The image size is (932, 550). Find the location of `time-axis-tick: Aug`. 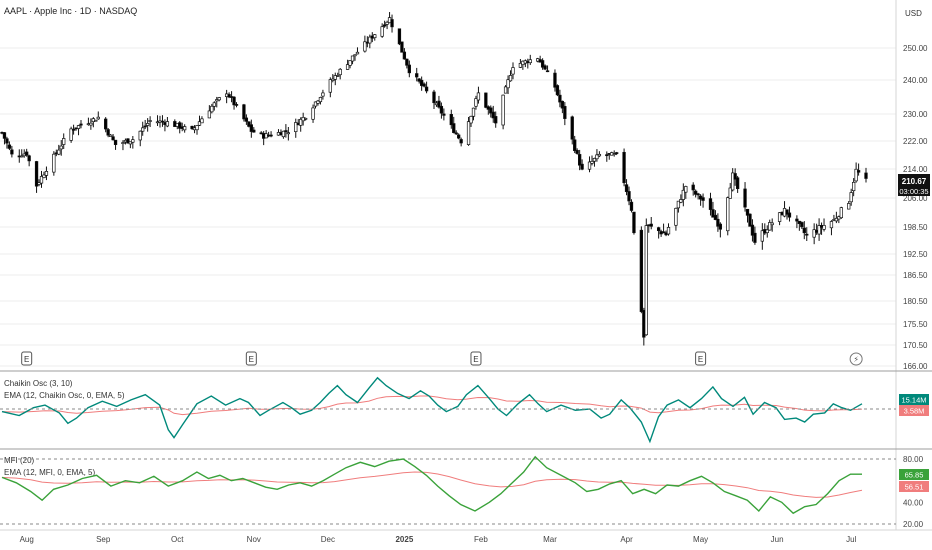

time-axis-tick: Aug is located at coordinates (27, 539).